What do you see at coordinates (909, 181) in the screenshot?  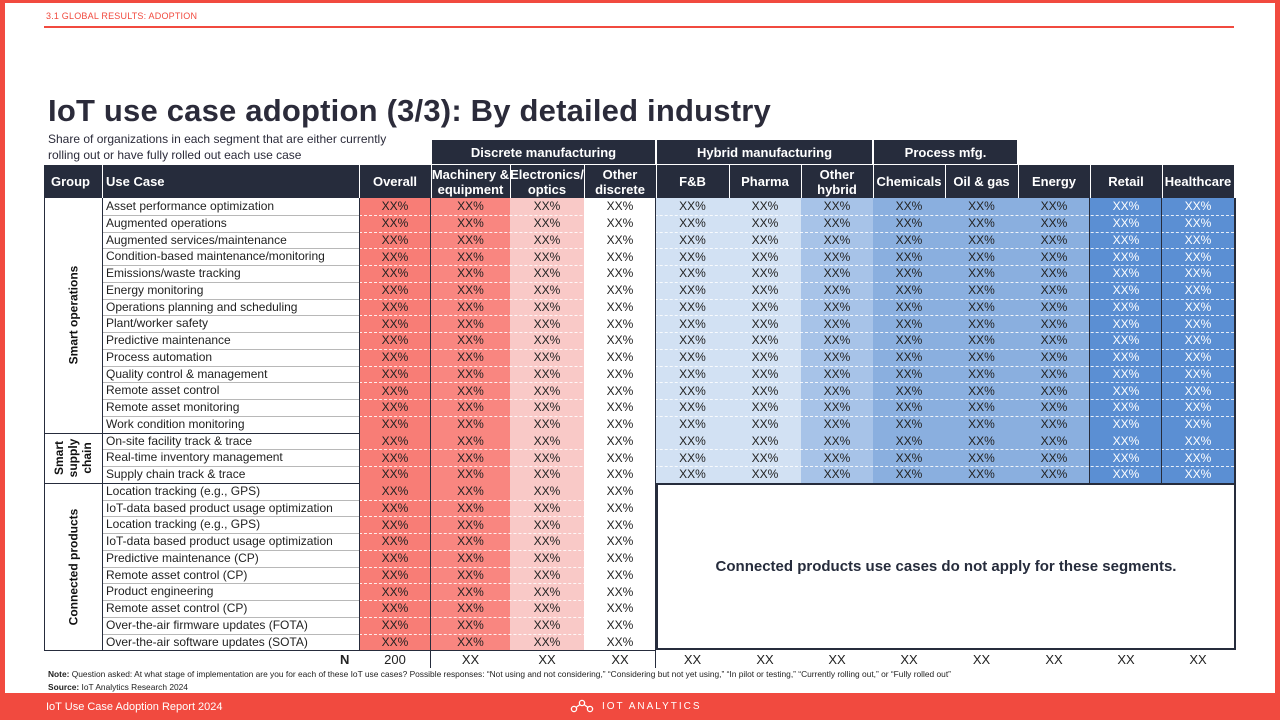 I see `header-chemicals: Chemicals` at bounding box center [909, 181].